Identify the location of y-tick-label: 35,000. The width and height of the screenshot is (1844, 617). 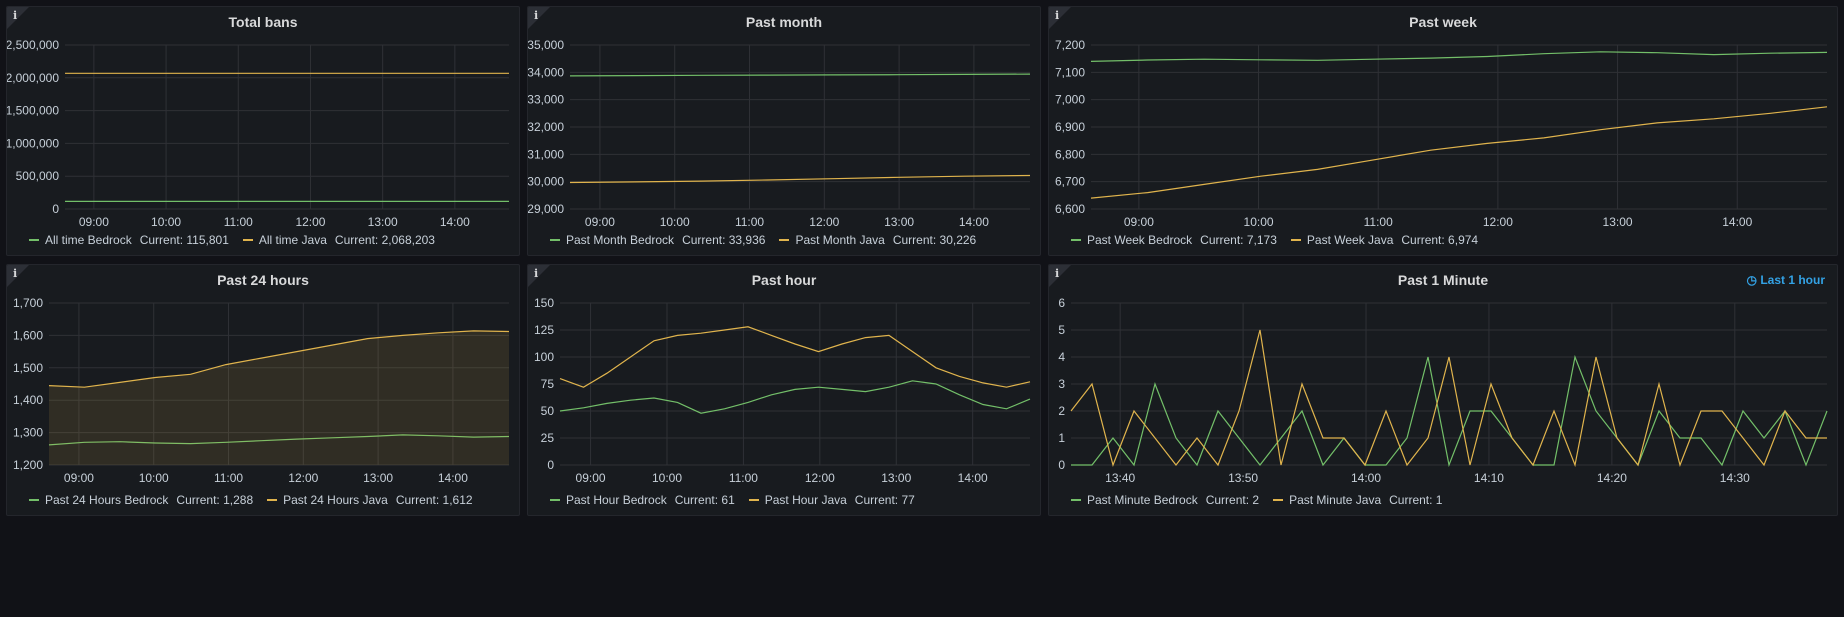
(546, 45).